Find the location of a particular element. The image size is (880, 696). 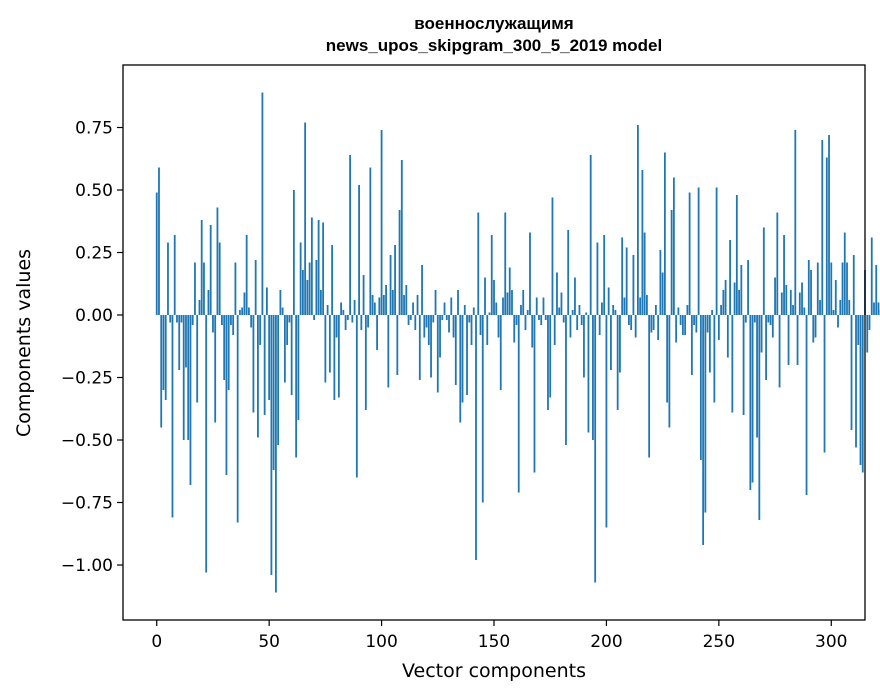

y-tick-label: −0.75 is located at coordinates (87, 504).